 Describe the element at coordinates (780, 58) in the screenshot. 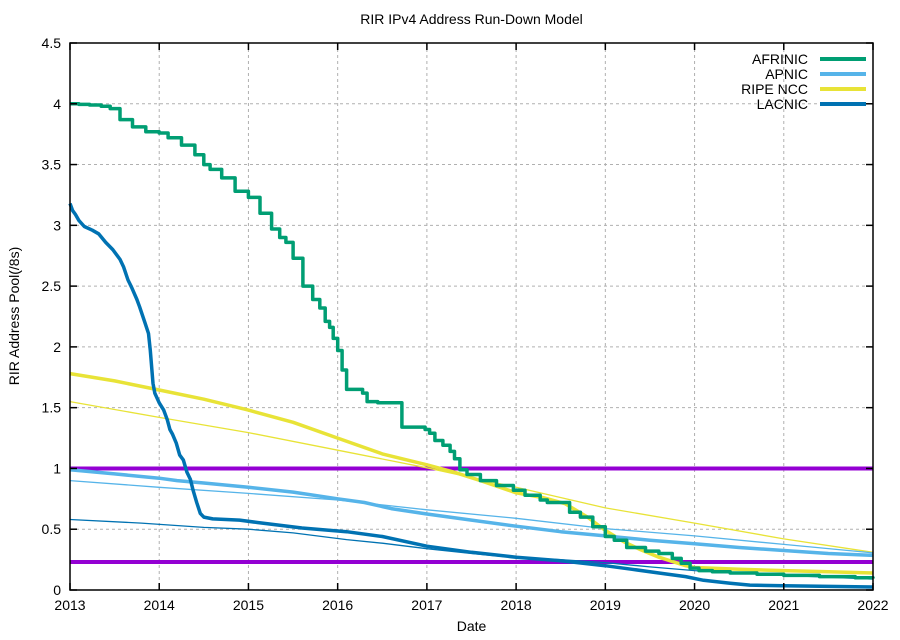

I see `legend-label-afrinic: AFRINIC` at that location.